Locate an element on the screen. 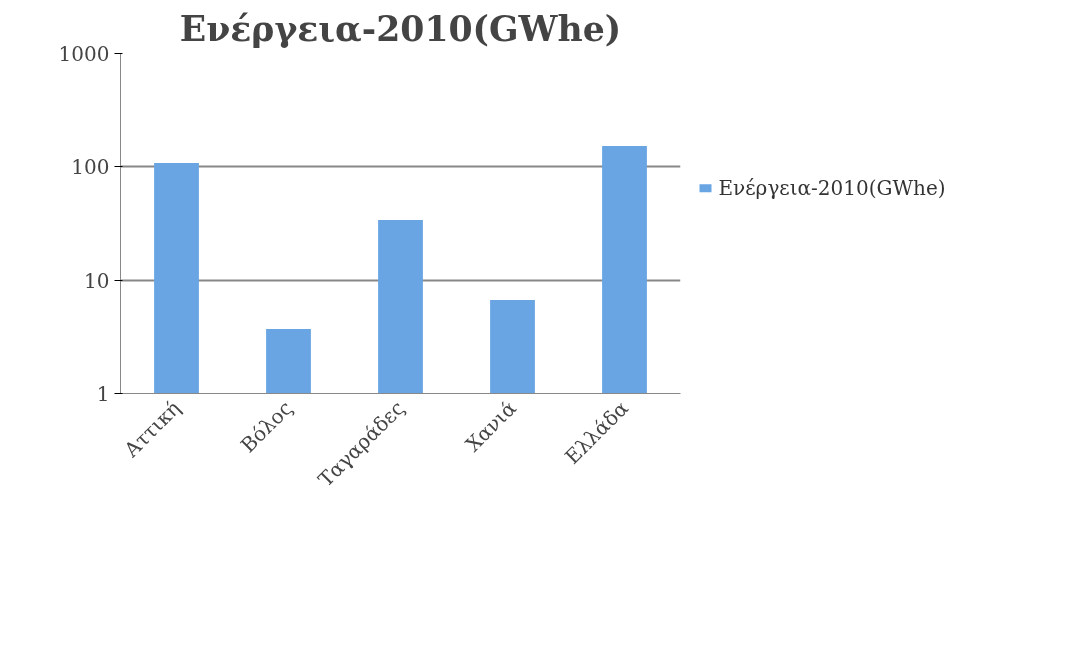  y-tick-label: 1 is located at coordinates (103, 394).